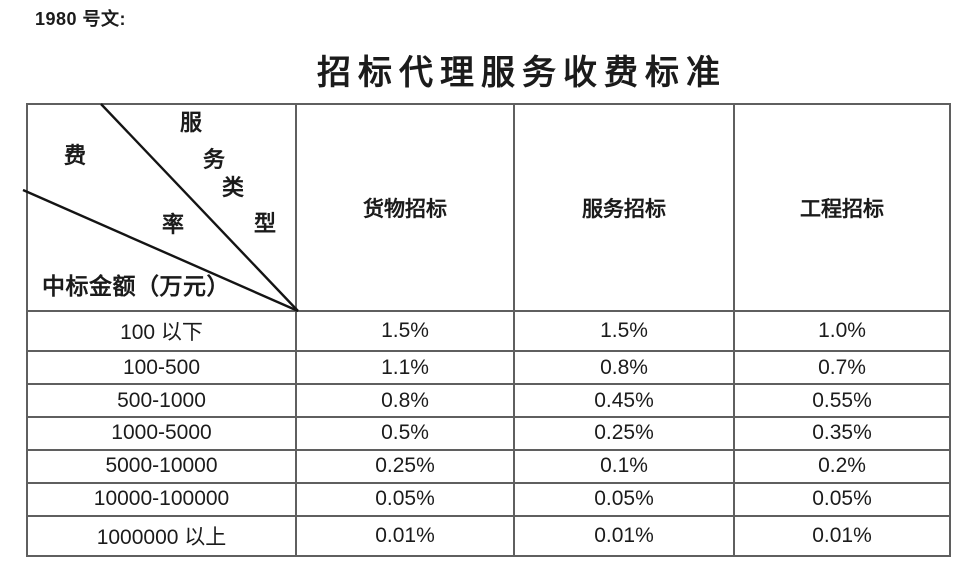 This screenshot has width=976, height=581. I want to click on table-row: 1000000 以上 0.01% 0.01% 0.01%, so click(488, 536).